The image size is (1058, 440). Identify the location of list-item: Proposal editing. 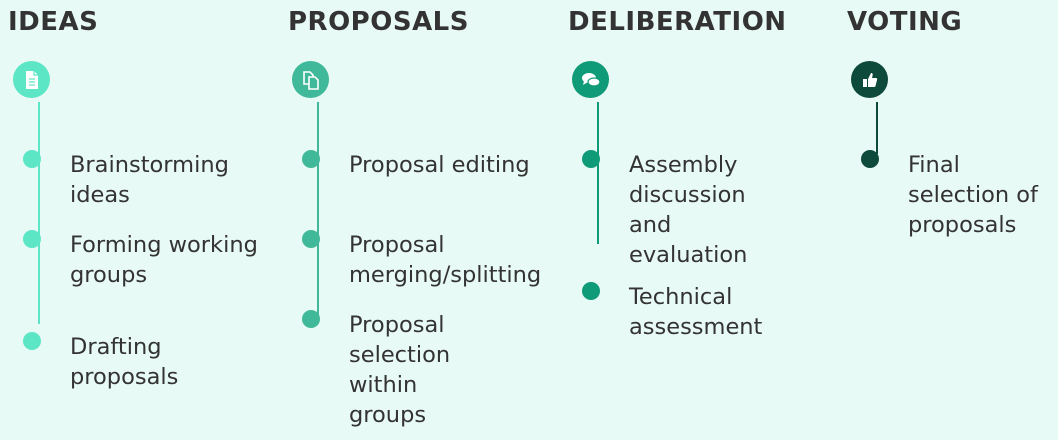
(439, 165).